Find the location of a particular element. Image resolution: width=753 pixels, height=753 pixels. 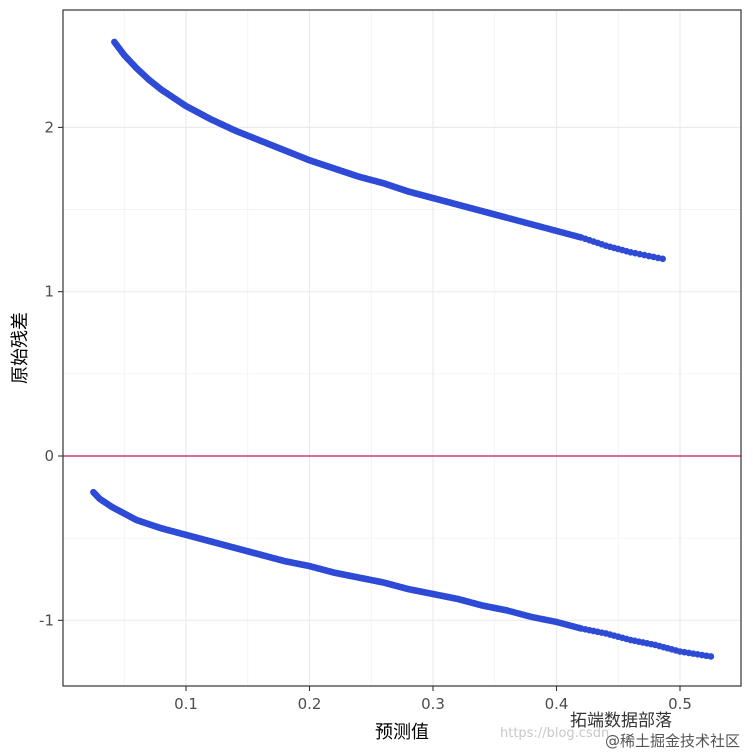

x-tick-label: 0.4 is located at coordinates (557, 704).